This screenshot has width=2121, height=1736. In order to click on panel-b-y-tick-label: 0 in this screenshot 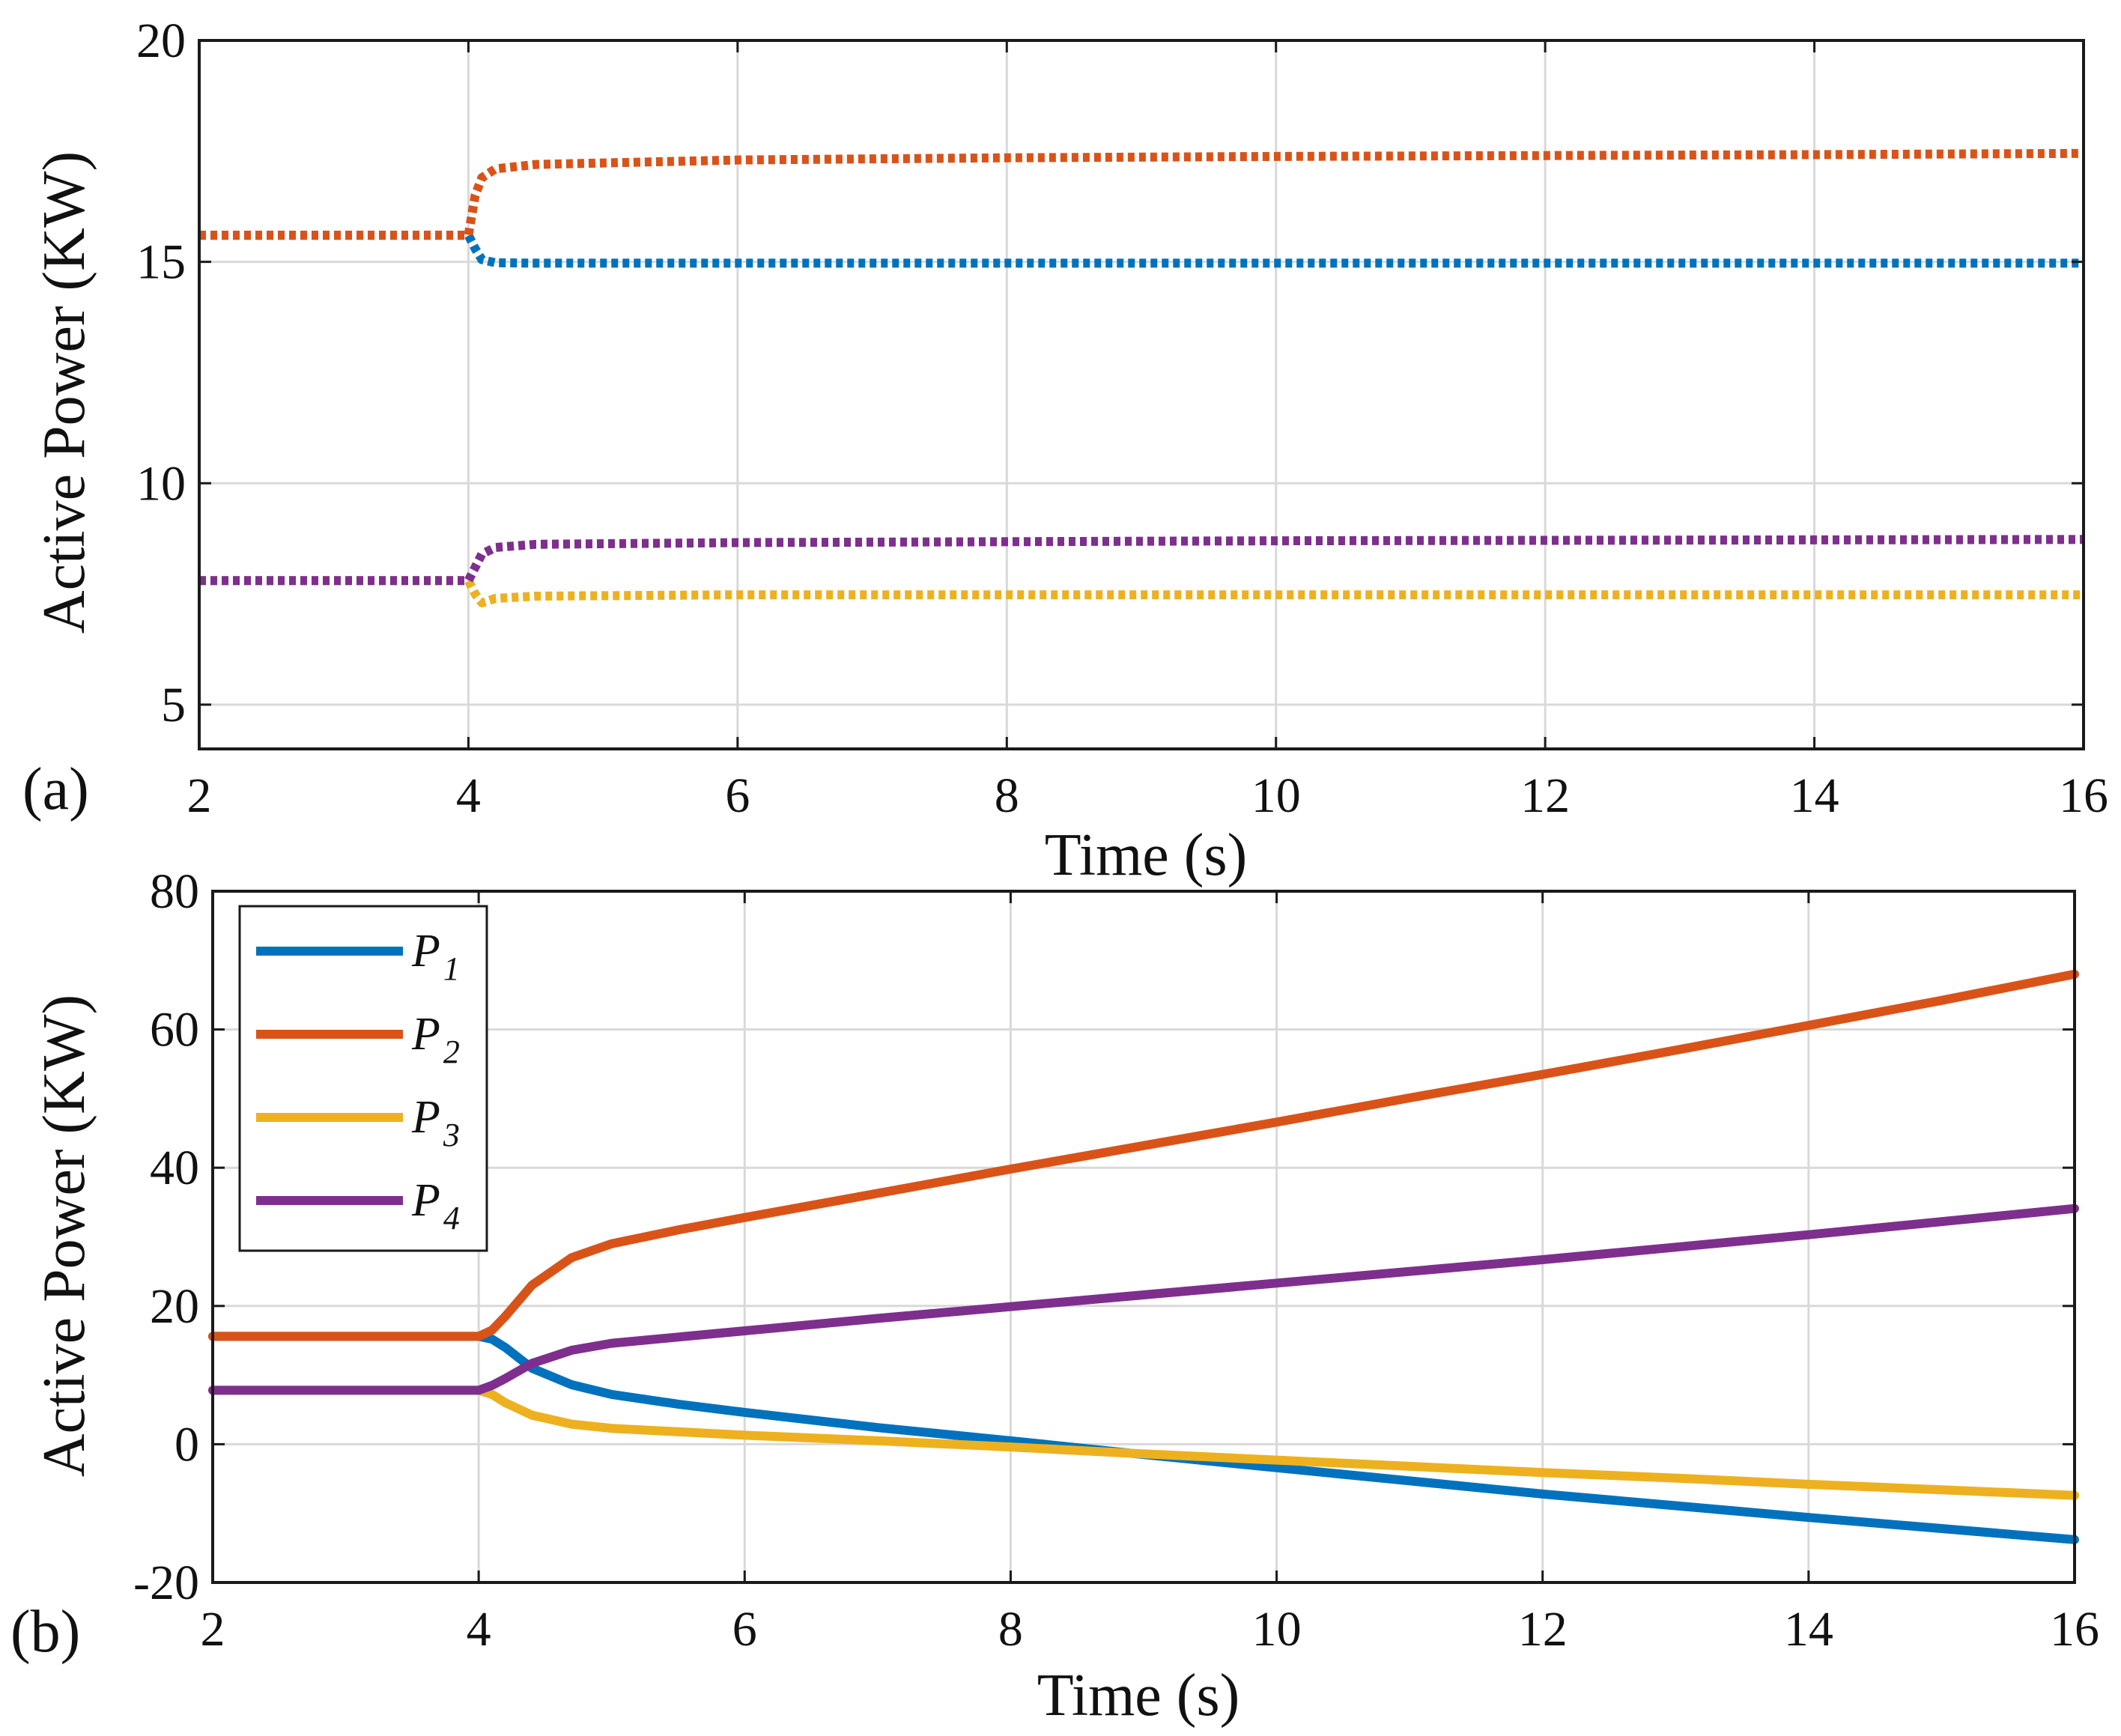, I will do `click(187, 1444)`.